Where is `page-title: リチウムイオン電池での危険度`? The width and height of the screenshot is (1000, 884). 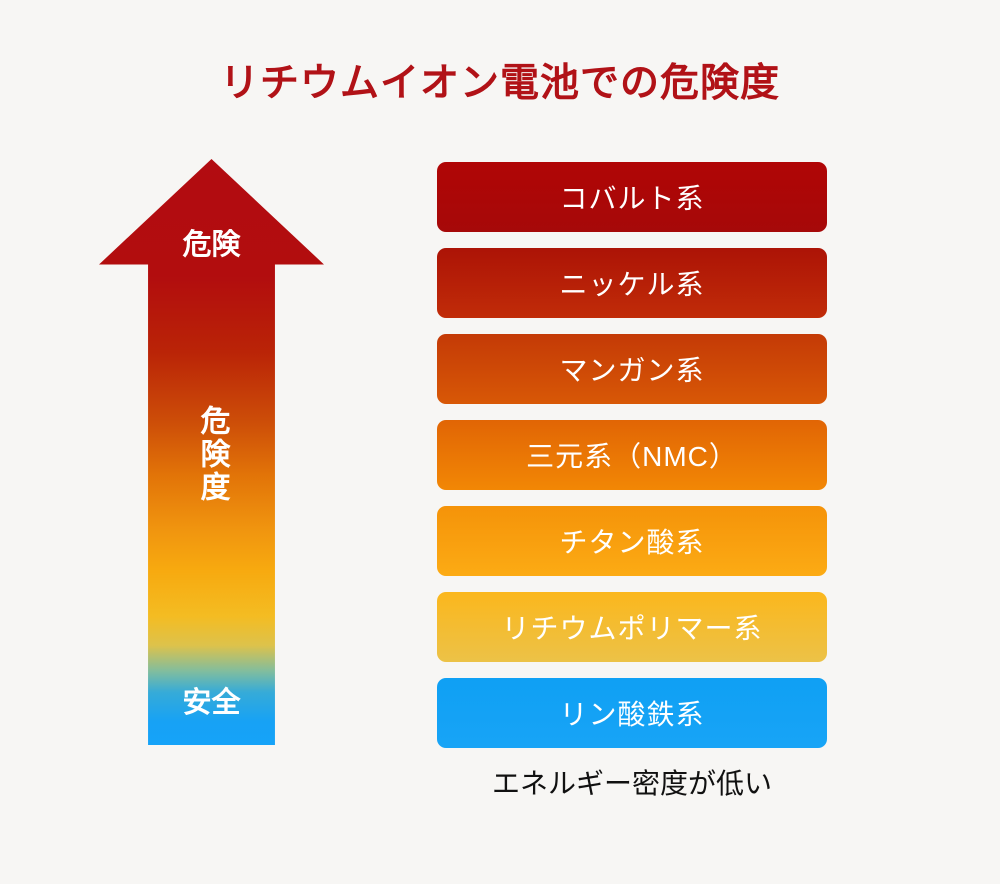
page-title: リチウムイオン電池での危険度 is located at coordinates (499, 83).